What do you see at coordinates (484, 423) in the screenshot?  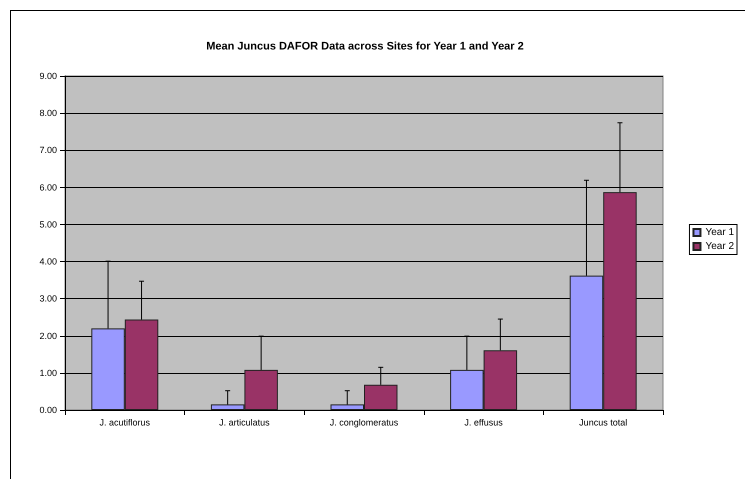 I see `x-tick-label: J. effusus` at bounding box center [484, 423].